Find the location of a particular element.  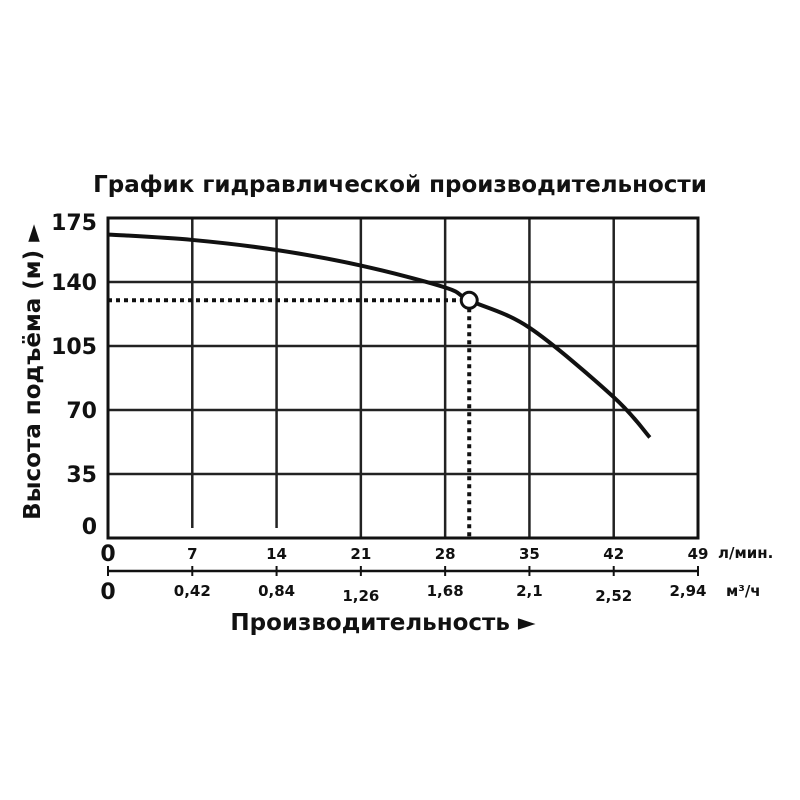

y-tick-label: 0 is located at coordinates (89, 527).